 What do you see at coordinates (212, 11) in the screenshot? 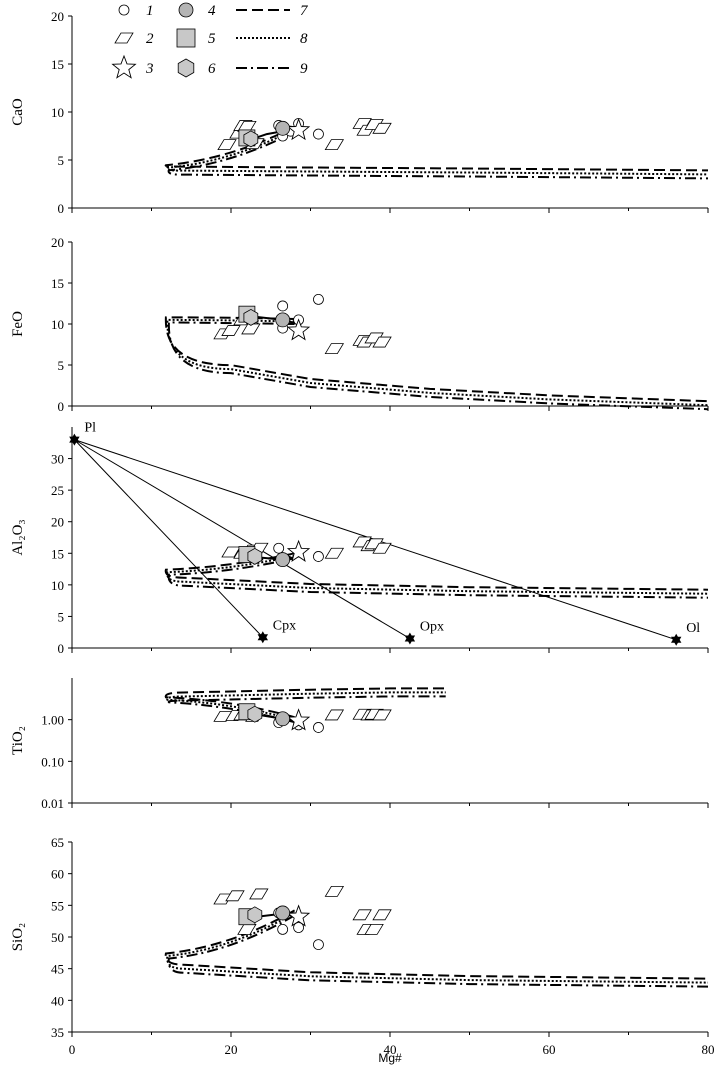
I see `legend-label-4: 4` at bounding box center [212, 11].